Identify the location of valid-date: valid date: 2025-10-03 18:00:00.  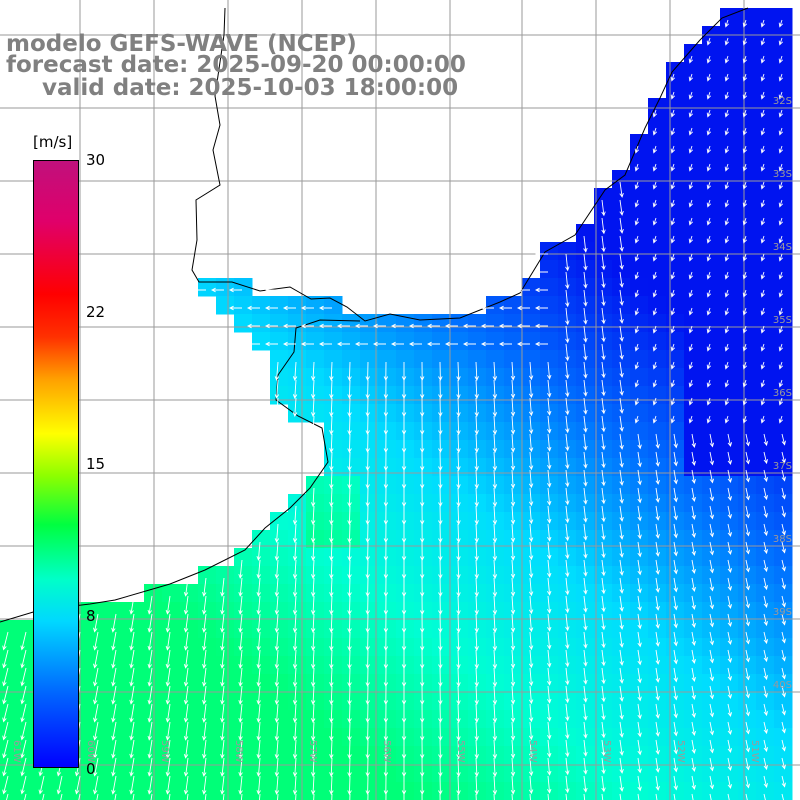
(250, 88).